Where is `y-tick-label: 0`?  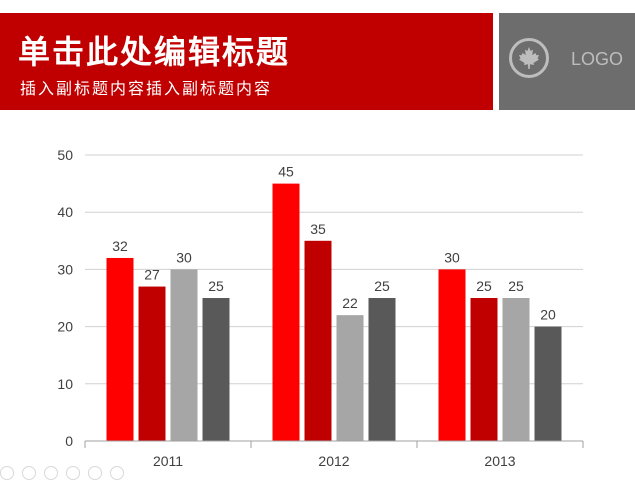
y-tick-label: 0 is located at coordinates (69, 441).